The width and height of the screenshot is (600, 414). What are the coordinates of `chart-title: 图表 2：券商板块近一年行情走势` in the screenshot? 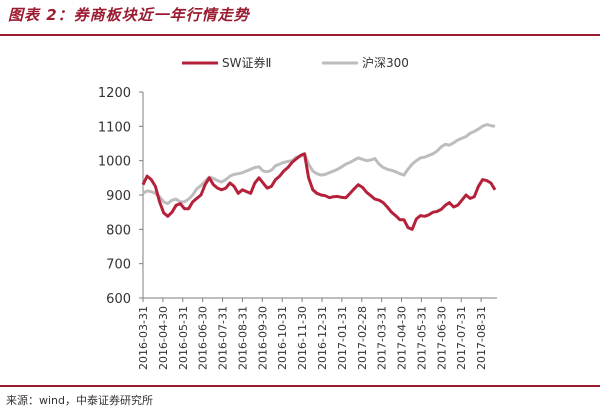 It's located at (129, 15).